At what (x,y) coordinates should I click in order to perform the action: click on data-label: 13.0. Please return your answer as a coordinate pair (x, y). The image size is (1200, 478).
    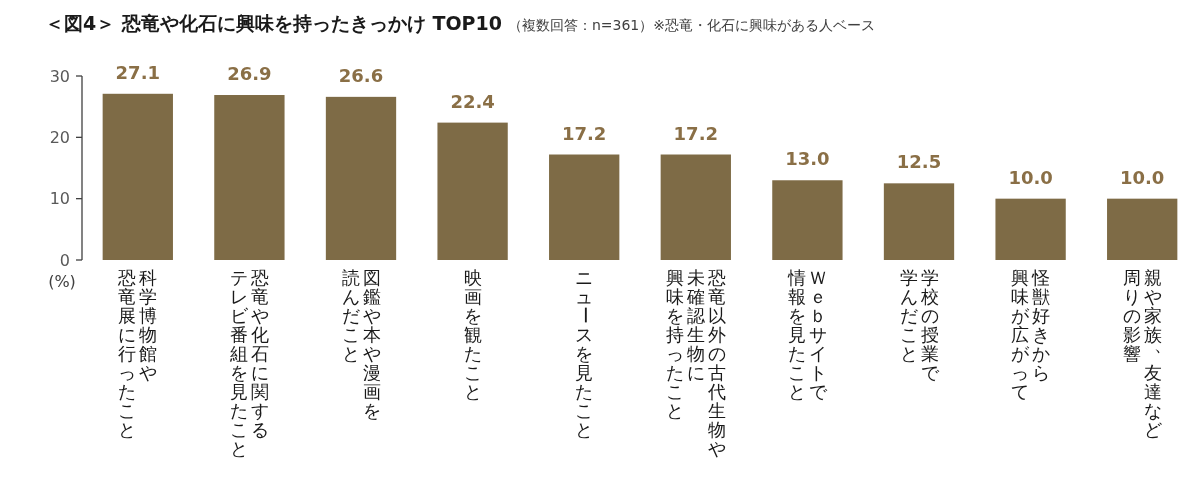
    Looking at the image, I should click on (807, 159).